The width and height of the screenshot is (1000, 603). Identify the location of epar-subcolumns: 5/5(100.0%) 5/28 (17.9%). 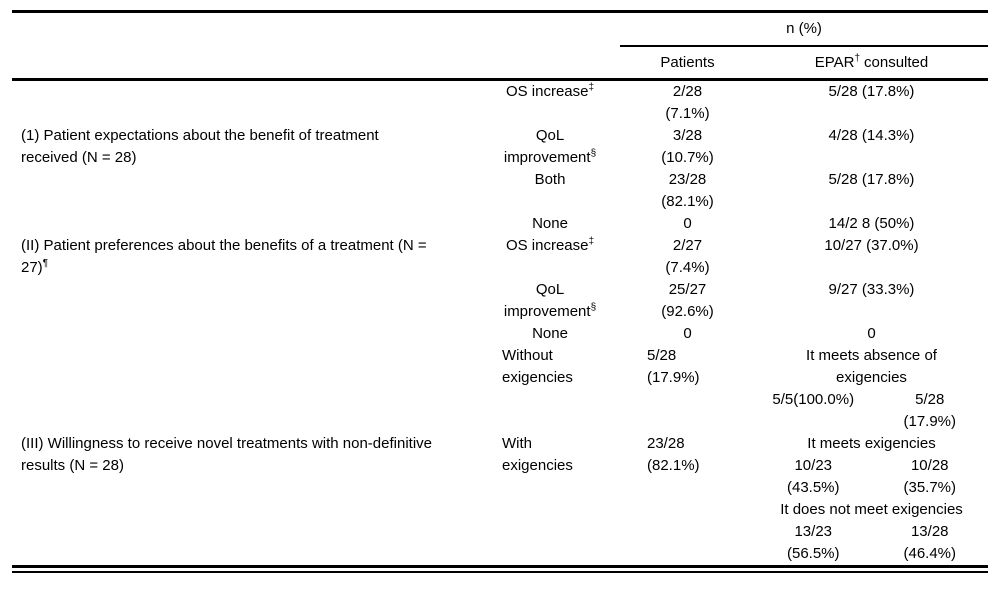
(871, 411).